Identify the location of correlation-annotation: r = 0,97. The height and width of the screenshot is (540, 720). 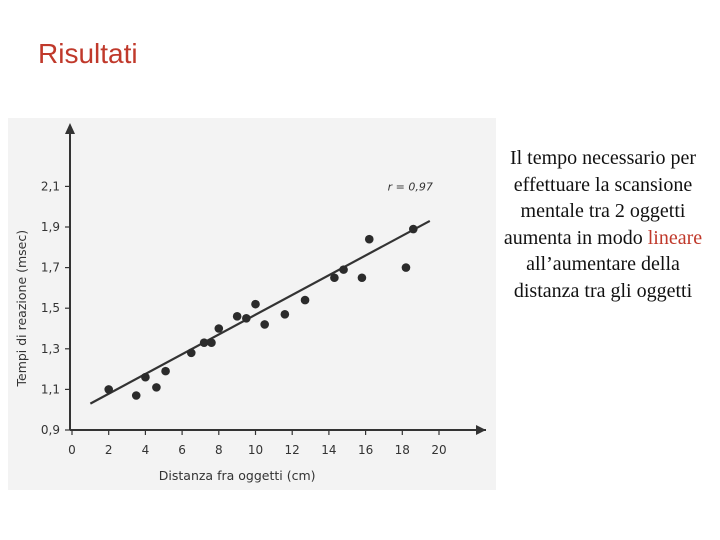
(410, 186).